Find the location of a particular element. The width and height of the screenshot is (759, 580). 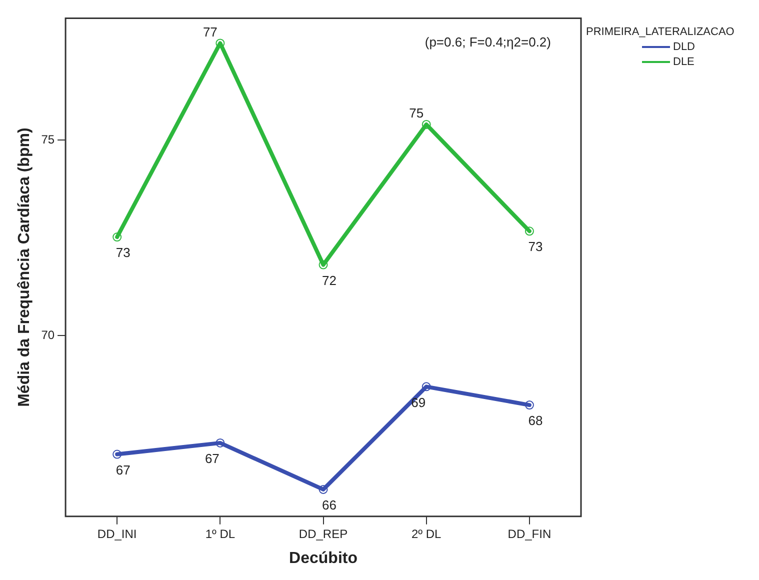

y-axis-title: Média da Frequência Cardíaca (bpm) is located at coordinates (25, 267).